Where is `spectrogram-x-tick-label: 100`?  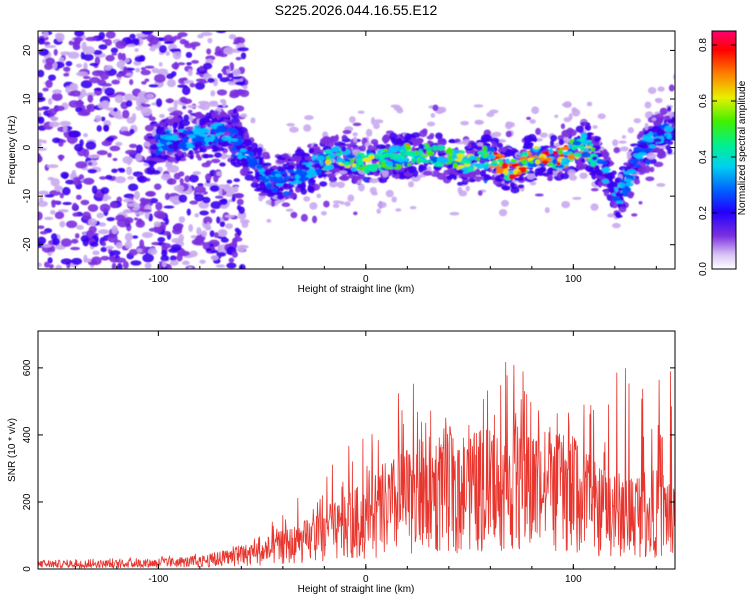
spectrogram-x-tick-label: 100 is located at coordinates (573, 279).